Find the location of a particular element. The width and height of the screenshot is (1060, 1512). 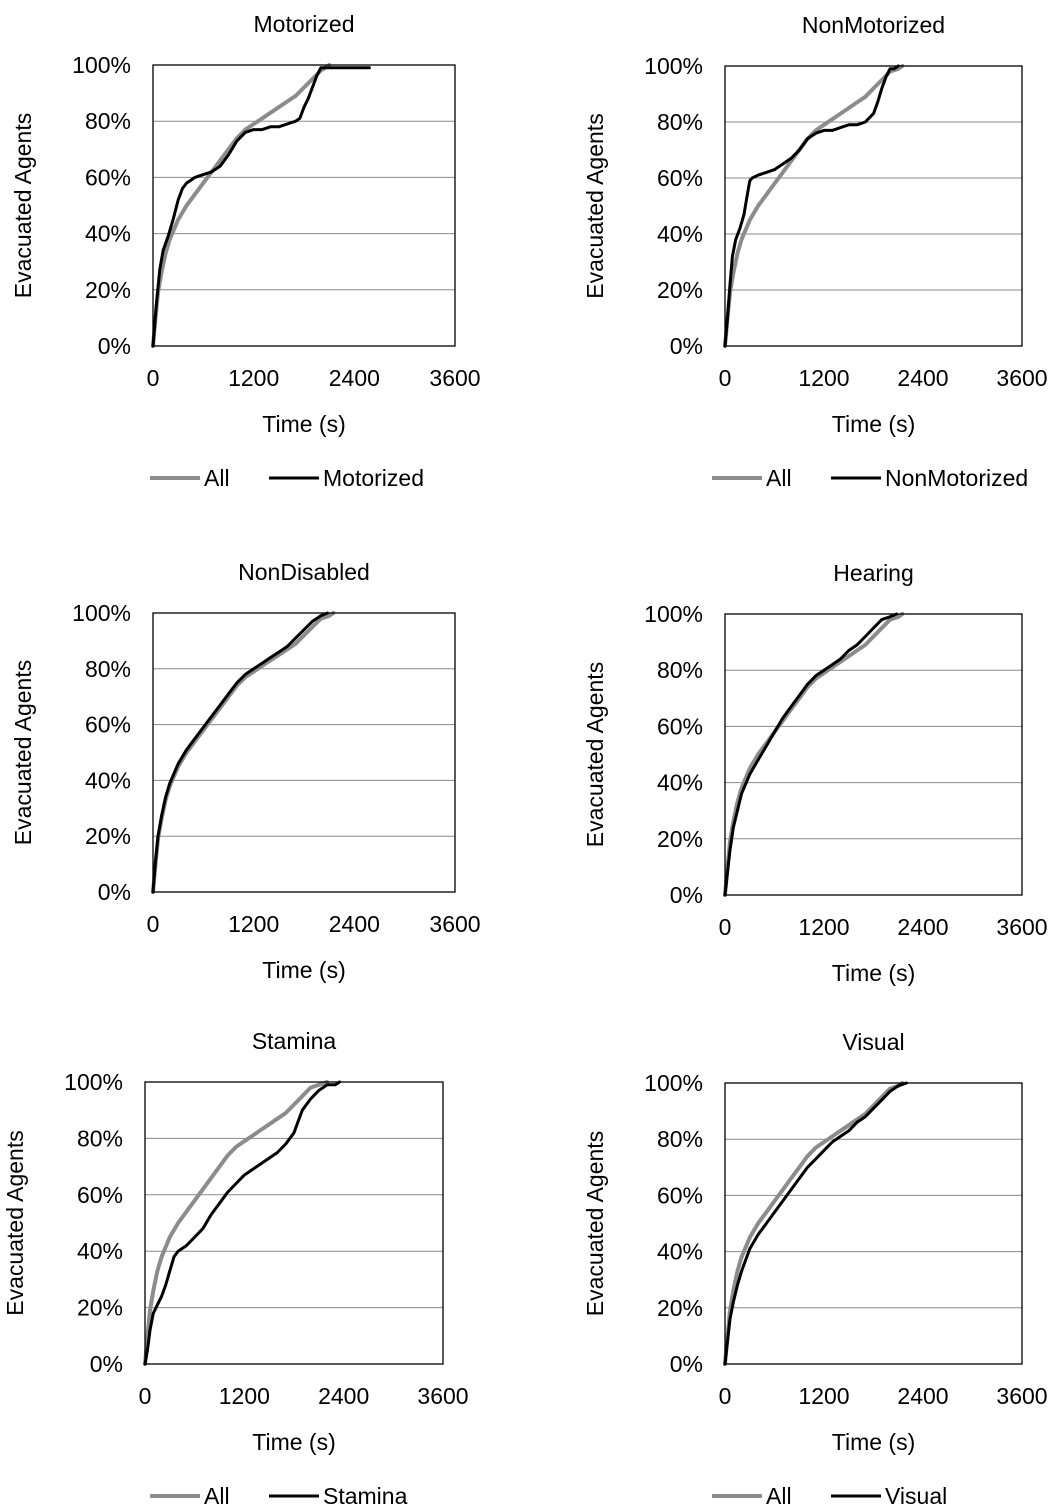

chart-title: NonMotorized is located at coordinates (873, 25).